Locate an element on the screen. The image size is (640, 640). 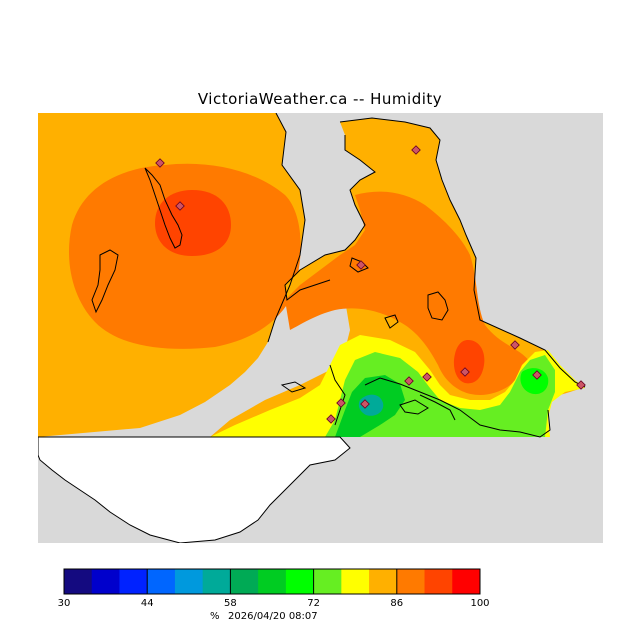
map-title: VictoriaWeather.ca -- Humidity is located at coordinates (320, 99).